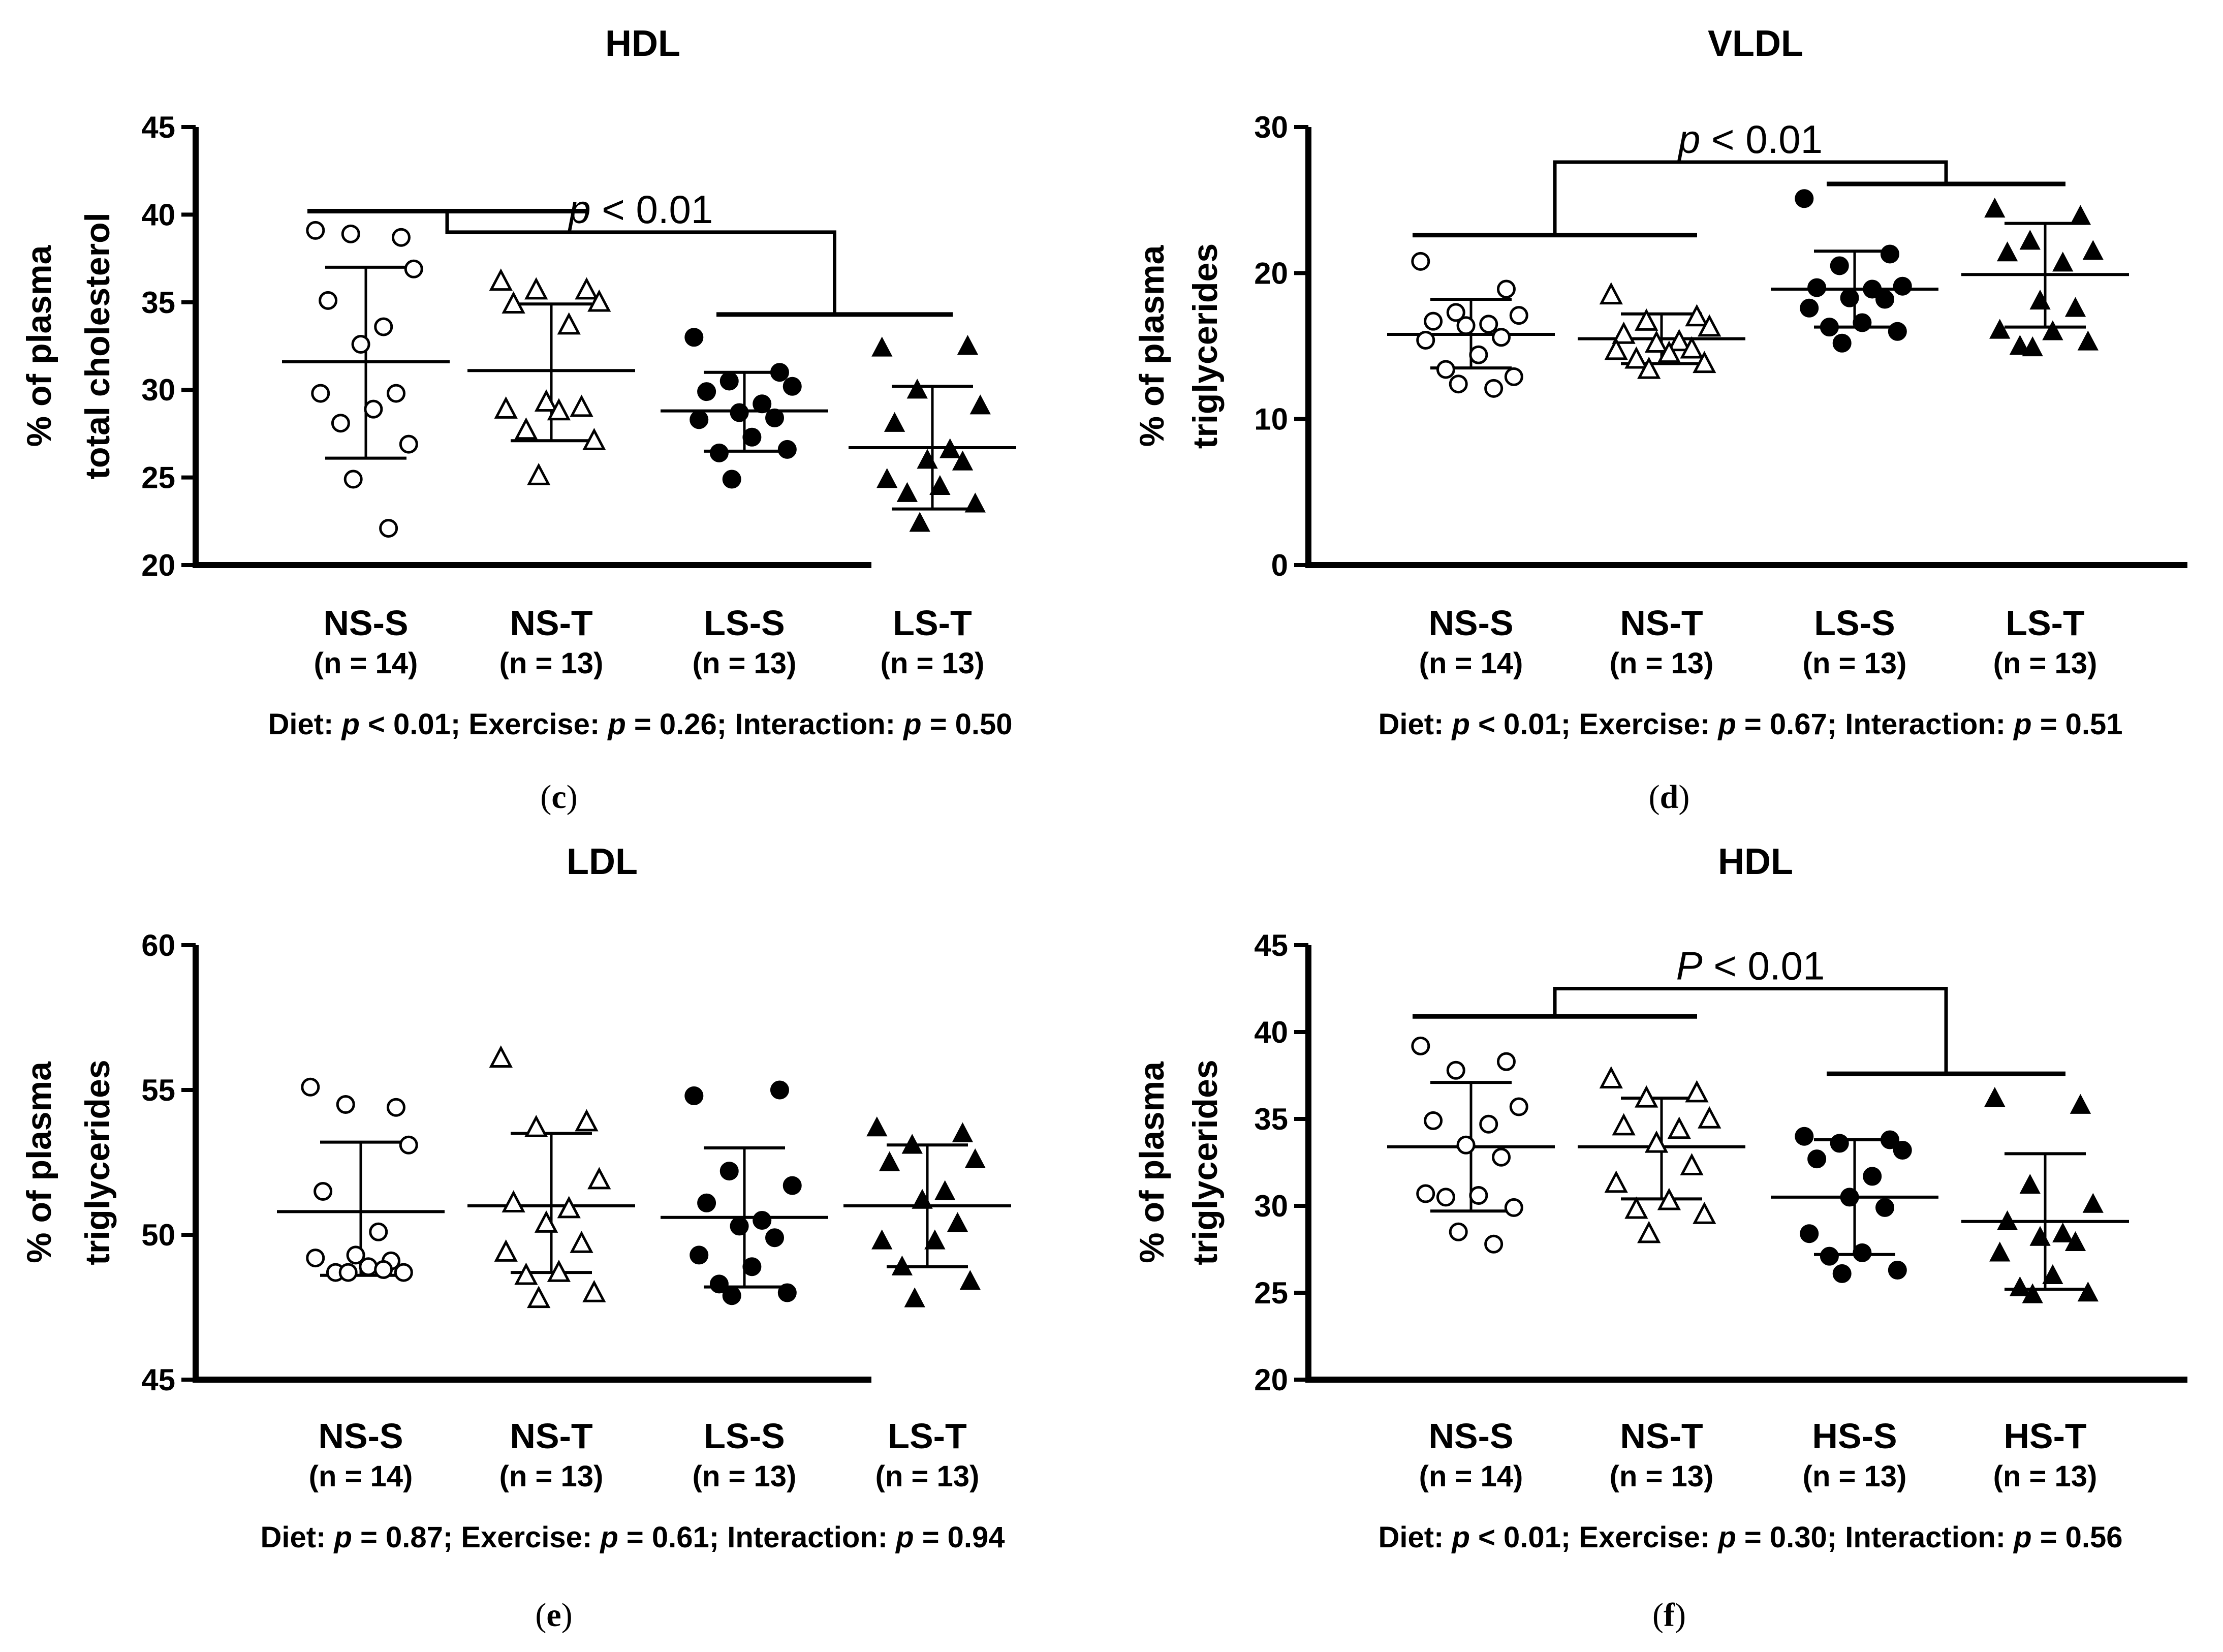 This screenshot has width=2223, height=1652. Describe the element at coordinates (68, 1162) in the screenshot. I see `y-axis-label: % of plasma triglycerides` at that location.